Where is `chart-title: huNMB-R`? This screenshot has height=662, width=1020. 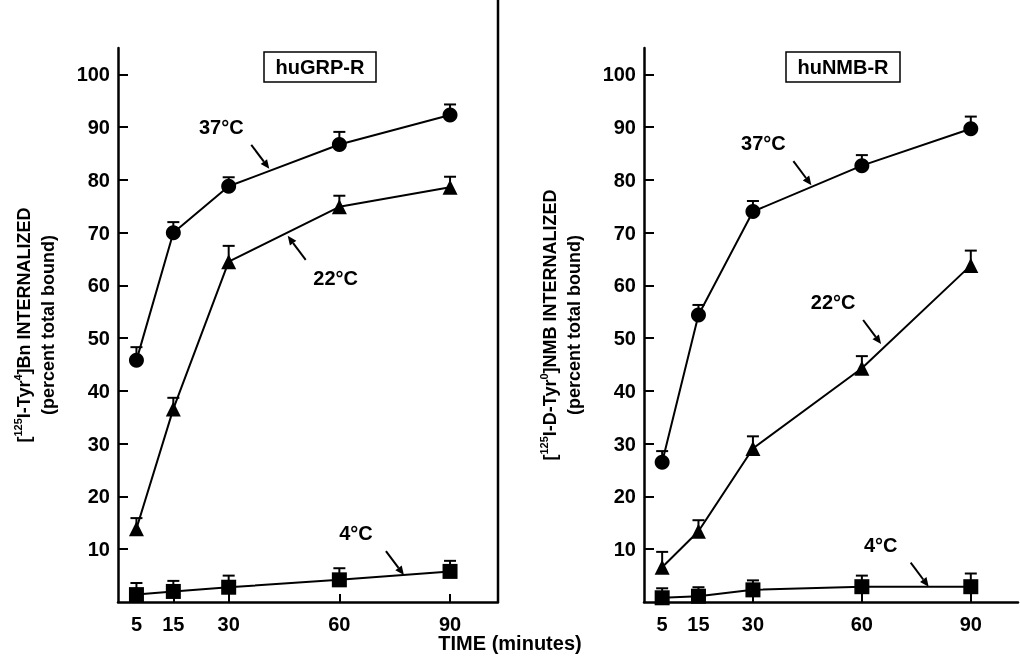
chart-title: huNMB-R is located at coordinates (843, 67).